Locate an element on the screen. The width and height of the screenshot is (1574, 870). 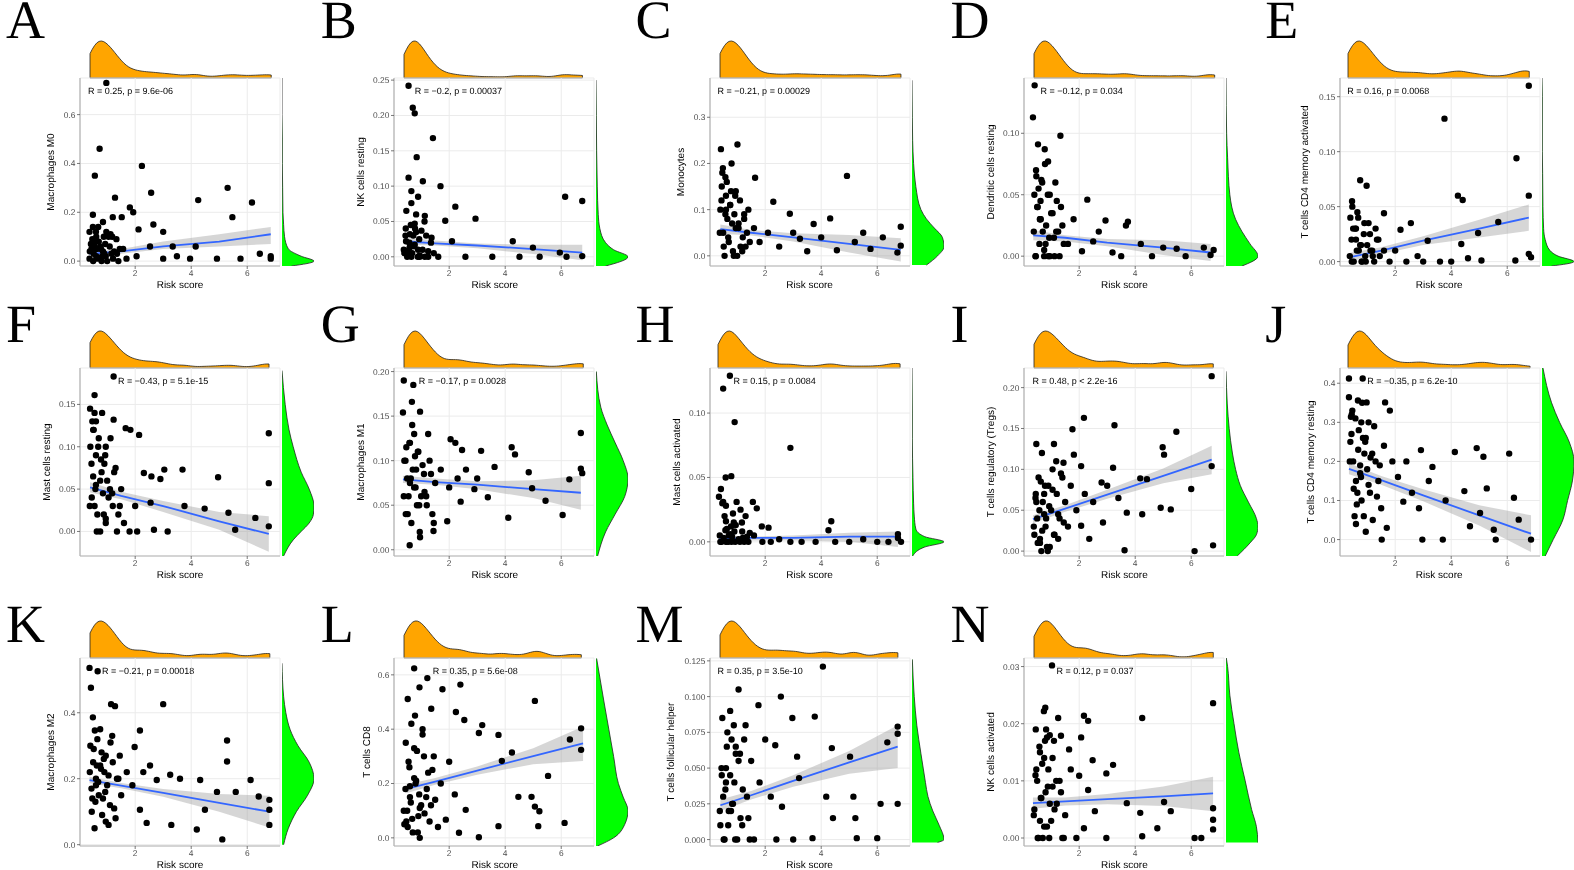
chart-title: J is located at coordinates (1276, 324).